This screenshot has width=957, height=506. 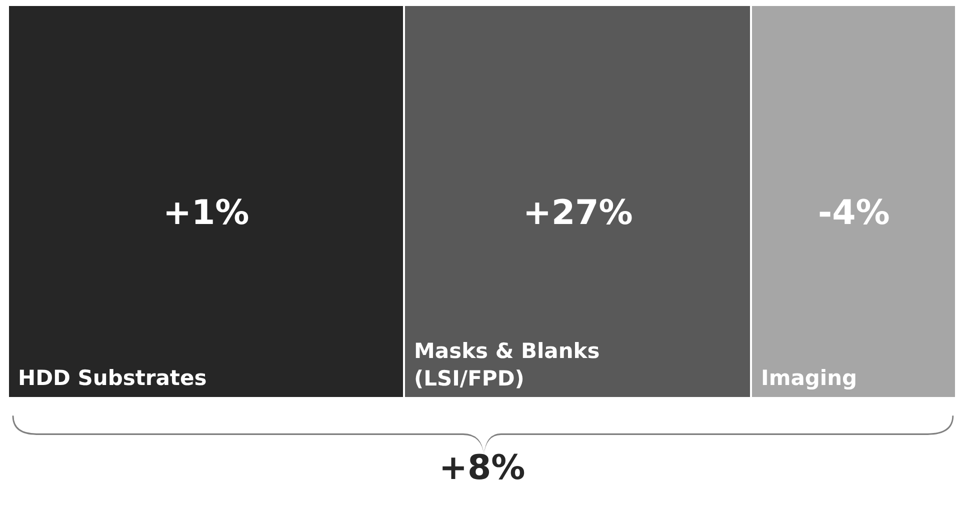 I want to click on text: +8%, so click(x=482, y=468).